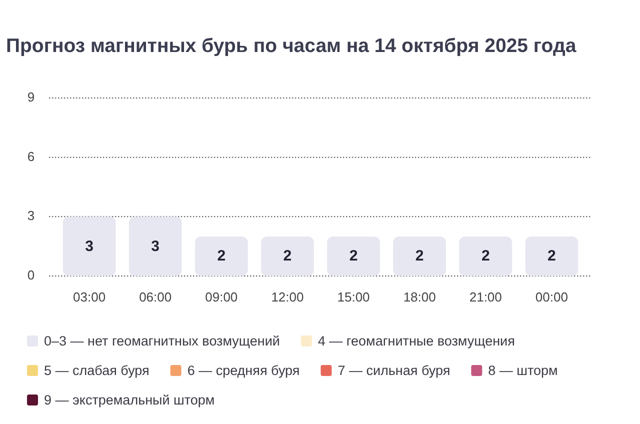 The image size is (640, 424). Describe the element at coordinates (162, 341) in the screenshot. I see `legend-label: 0–3 — нет геомагнитных возмущений` at that location.